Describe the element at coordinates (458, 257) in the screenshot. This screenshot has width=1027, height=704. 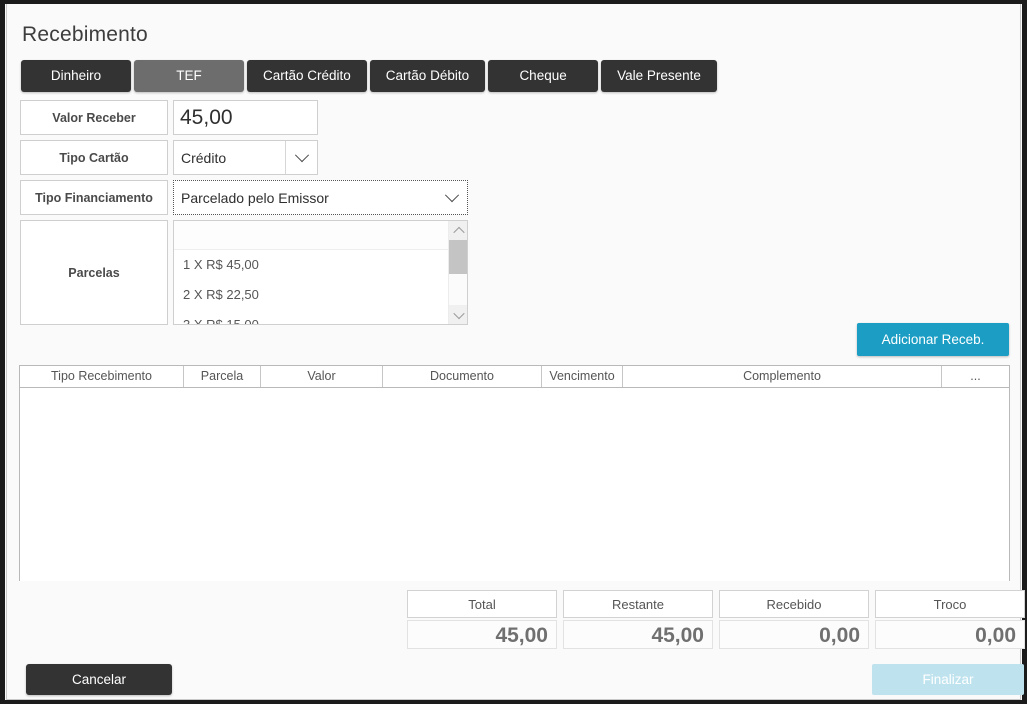
I see `scrollbar-thumb` at that location.